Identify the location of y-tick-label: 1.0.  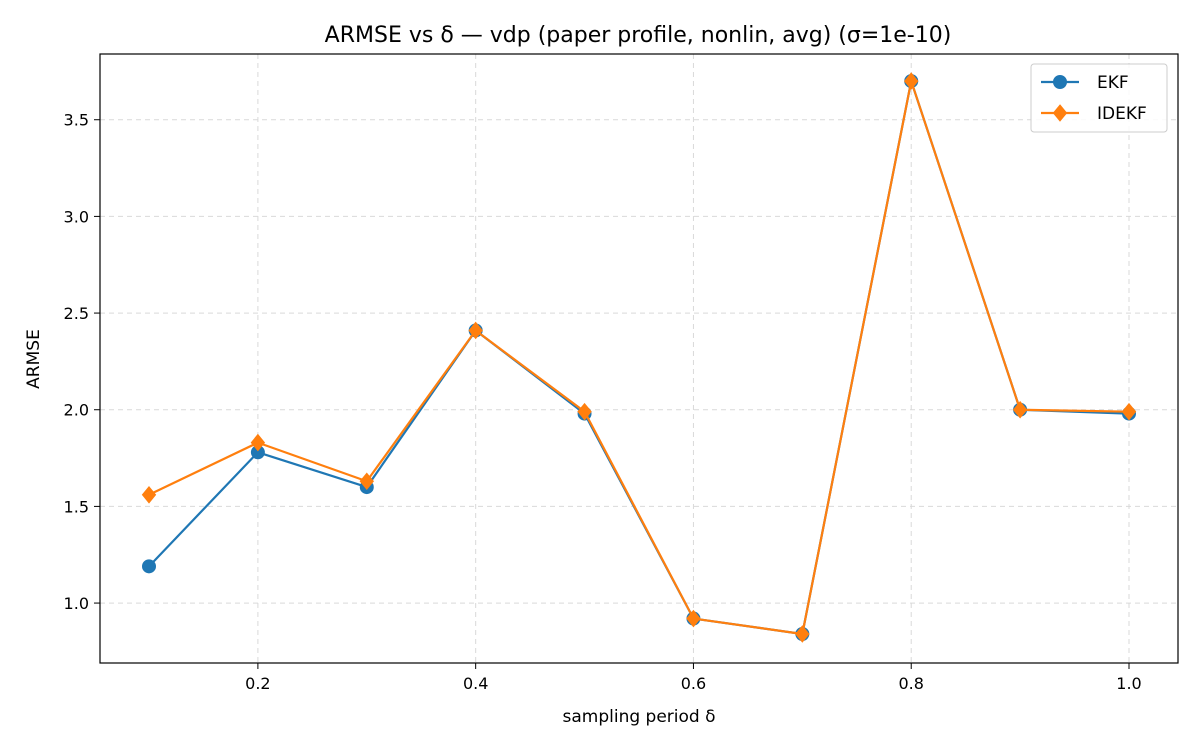
(76, 603).